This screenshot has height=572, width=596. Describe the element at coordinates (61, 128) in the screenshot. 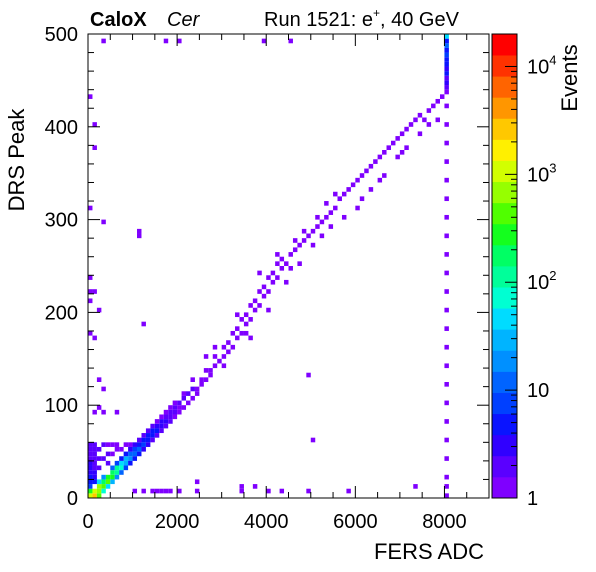

I see `y-tick-label: 400` at that location.